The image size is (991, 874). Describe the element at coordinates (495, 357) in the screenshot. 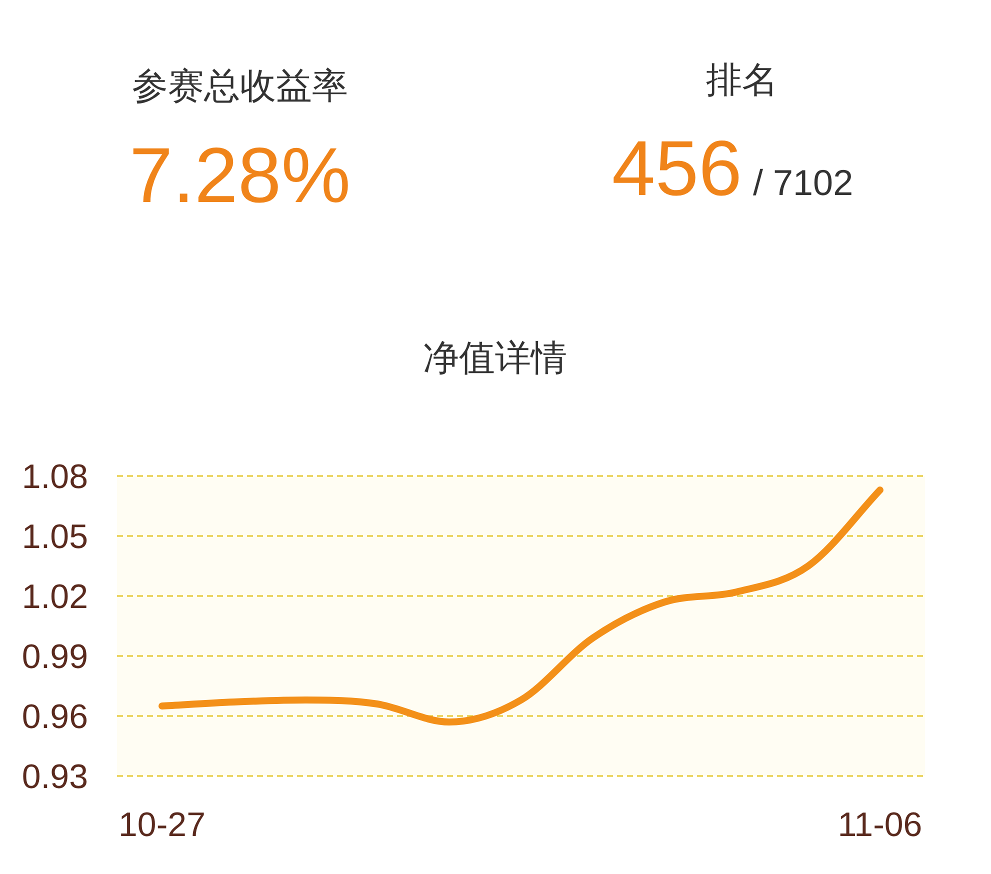

I see `chart-title: 净值详情` at that location.